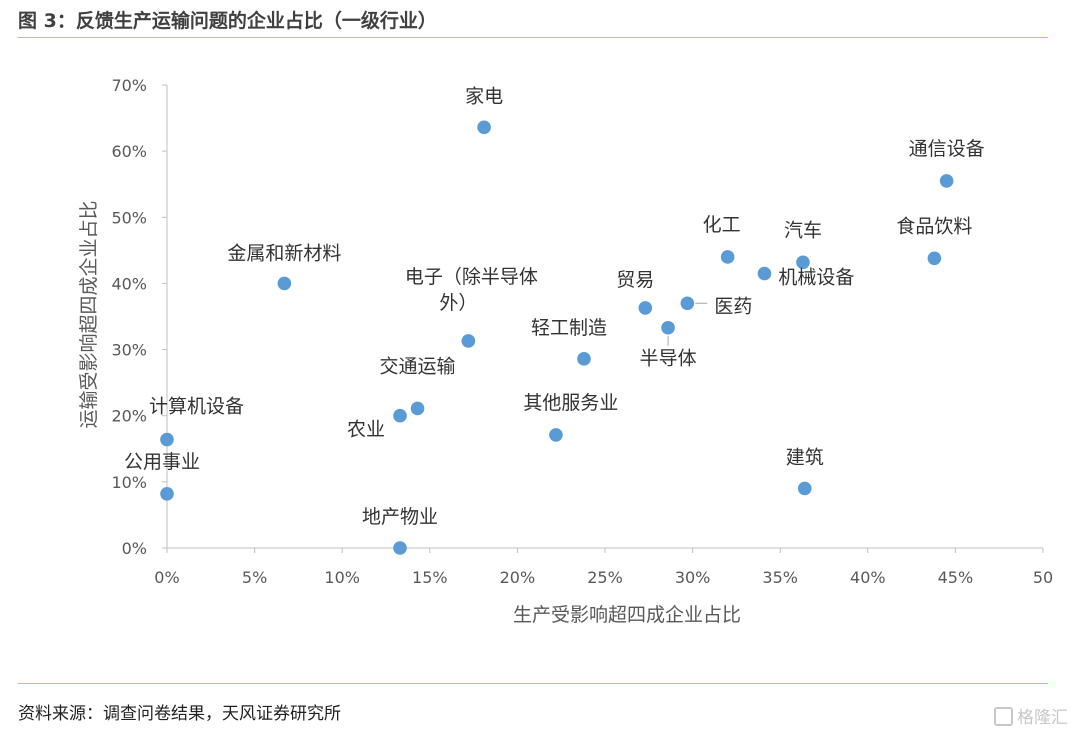  I want to click on point-label: 医药, so click(733, 306).